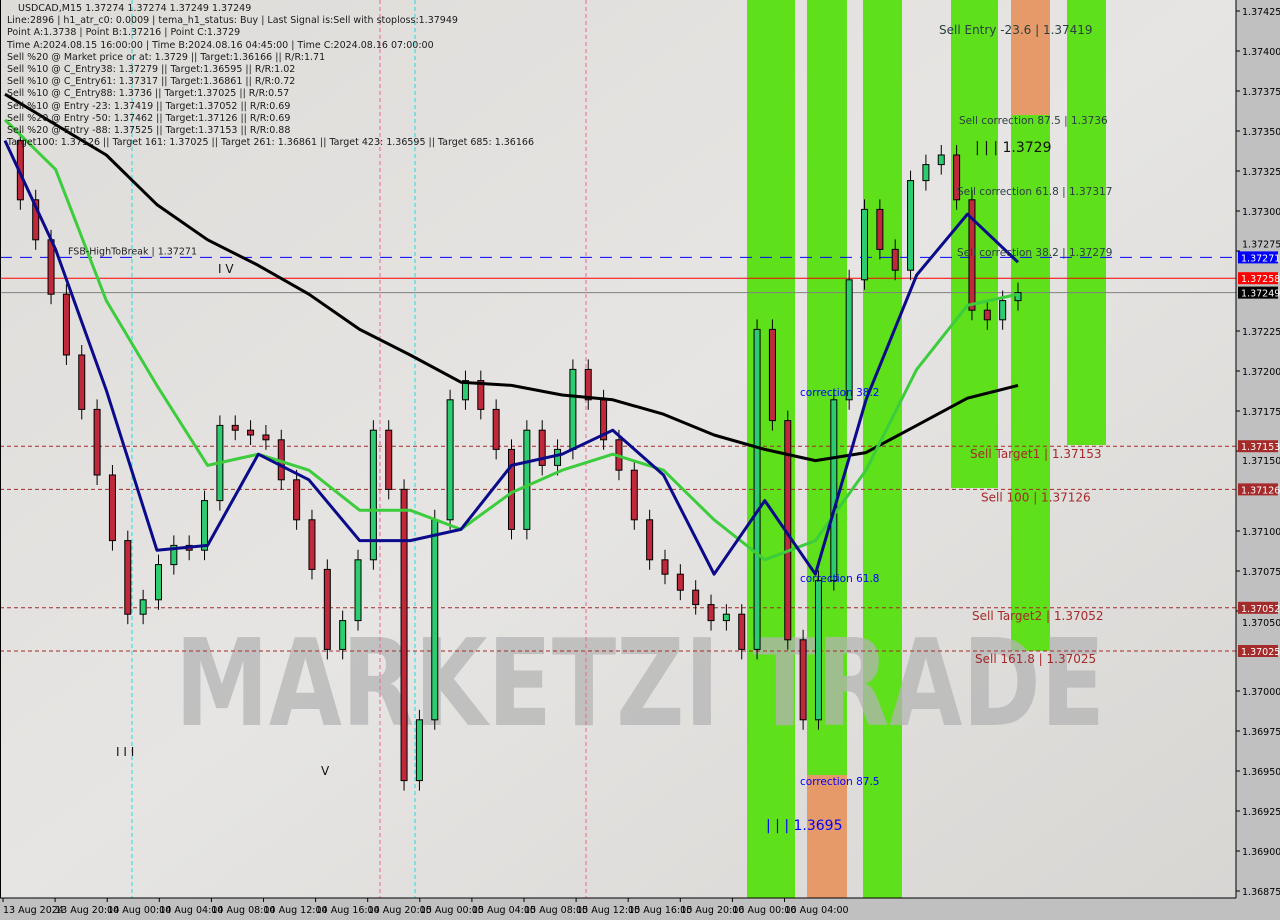 Image resolution: width=1280 pixels, height=920 pixels. I want to click on y-tick-label: 1.37275, so click(1261, 244).